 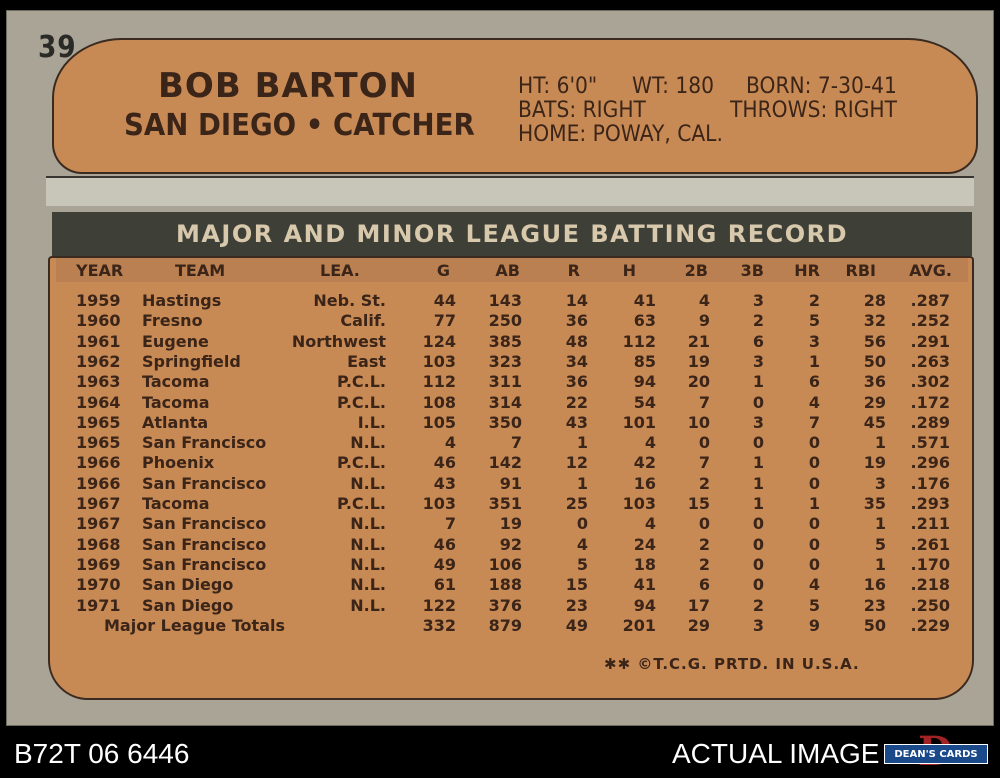 What do you see at coordinates (874, 503) in the screenshot?
I see `table-cell: 35` at bounding box center [874, 503].